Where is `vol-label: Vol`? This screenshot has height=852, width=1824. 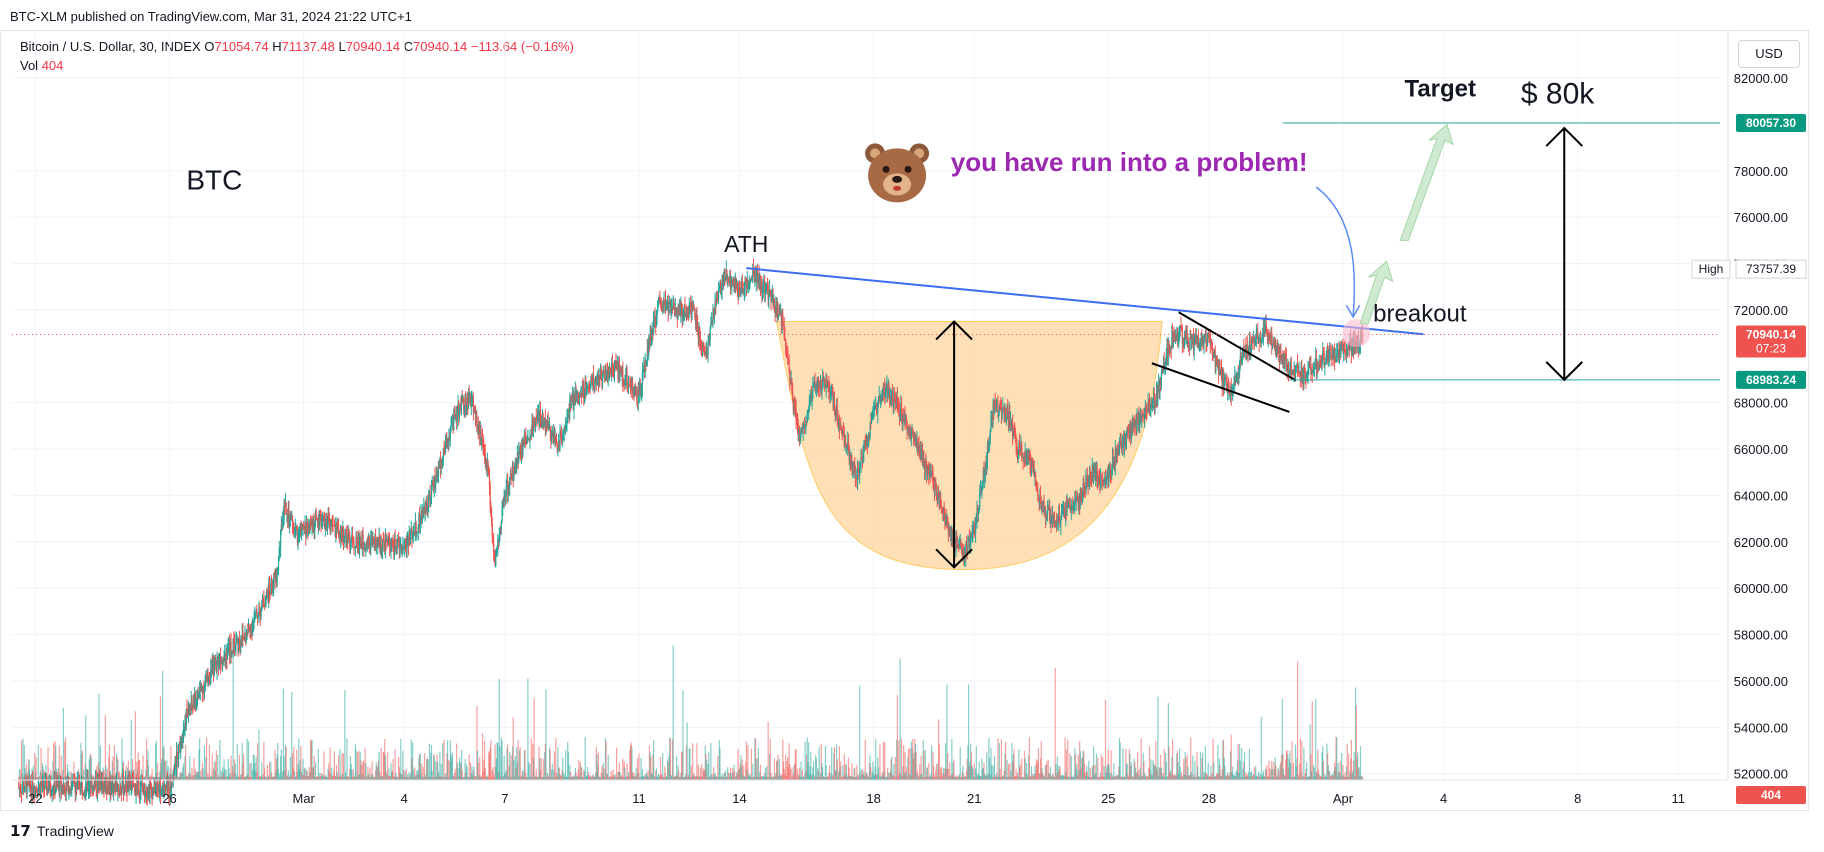
vol-label: Vol is located at coordinates (29, 65).